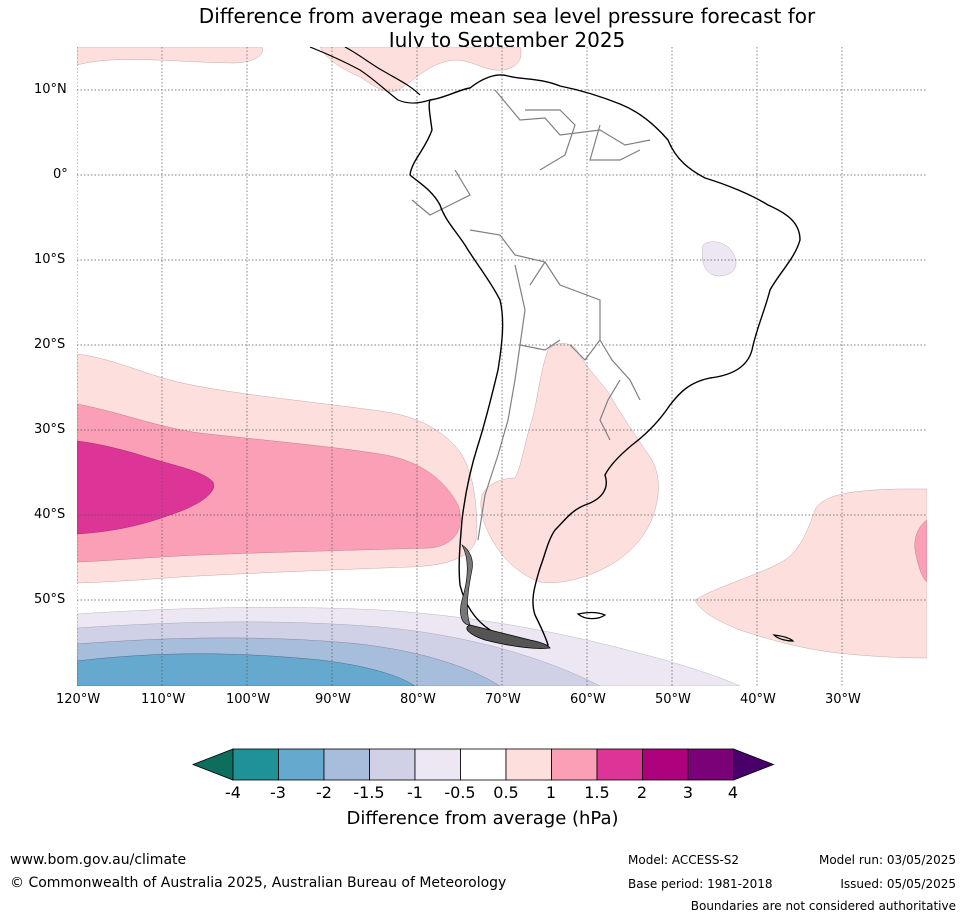  What do you see at coordinates (700, 884) in the screenshot?
I see `footer-base-period: Base period: 1981-2018` at bounding box center [700, 884].